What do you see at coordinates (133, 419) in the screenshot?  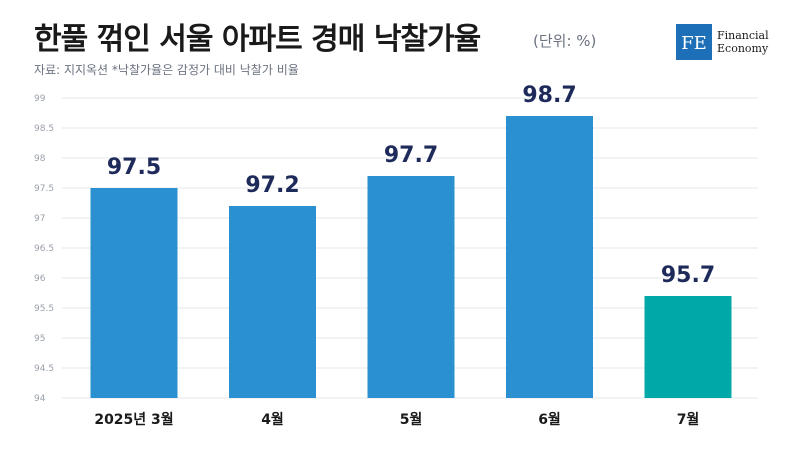 I see `x-category-label: 2025년 3월` at bounding box center [133, 419].